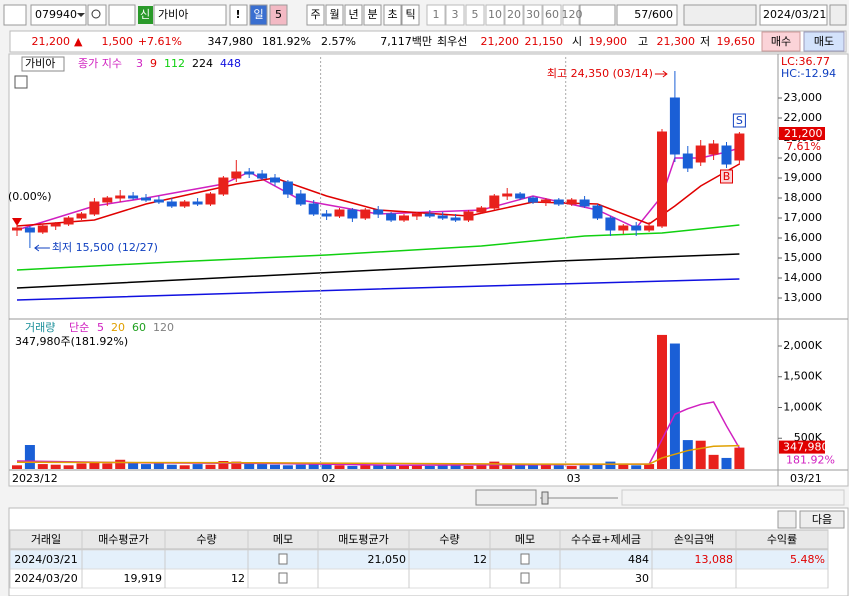 The width and height of the screenshot is (849, 596). What do you see at coordinates (838, 15) in the screenshot?
I see `calendar-button` at bounding box center [838, 15].